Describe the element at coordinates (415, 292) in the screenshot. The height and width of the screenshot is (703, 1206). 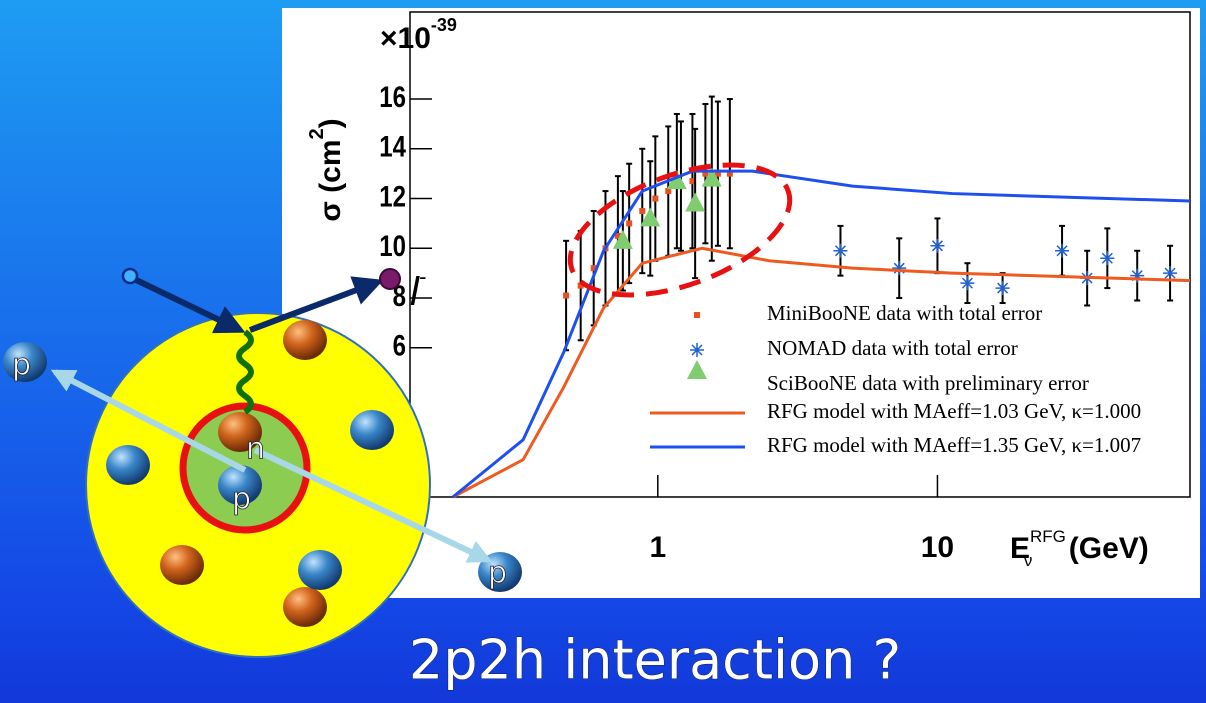
I see `lepton-symbol: l` at that location.